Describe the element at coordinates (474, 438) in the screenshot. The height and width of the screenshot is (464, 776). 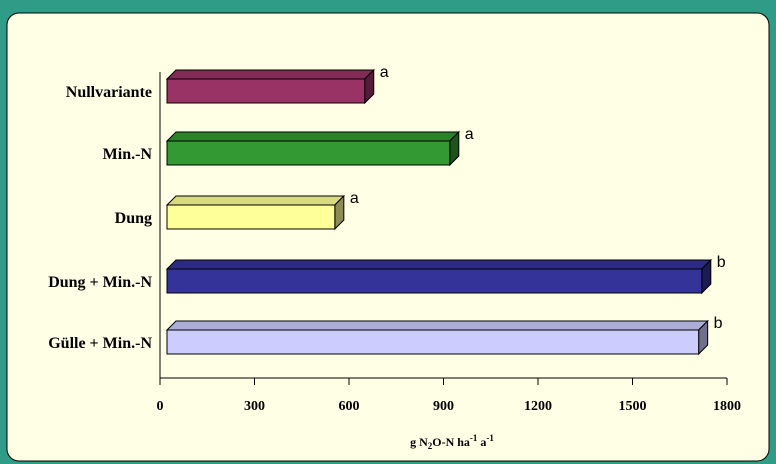
I see `x-axis-title-sup1: -1` at that location.